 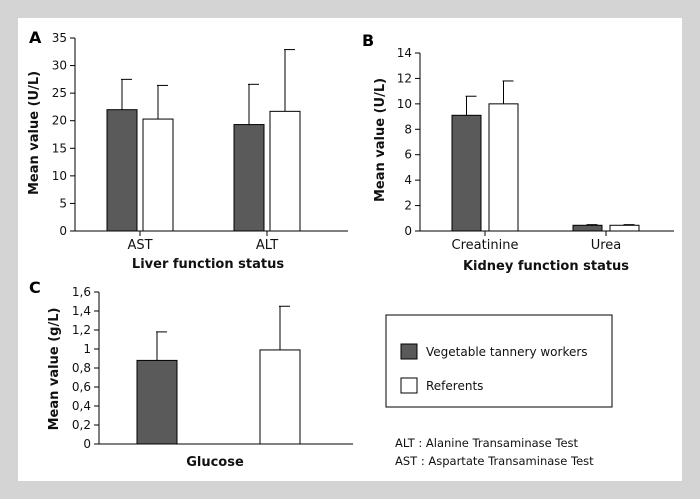 I want to click on panel-a-xlabel: Liver function status, so click(x=208, y=264).